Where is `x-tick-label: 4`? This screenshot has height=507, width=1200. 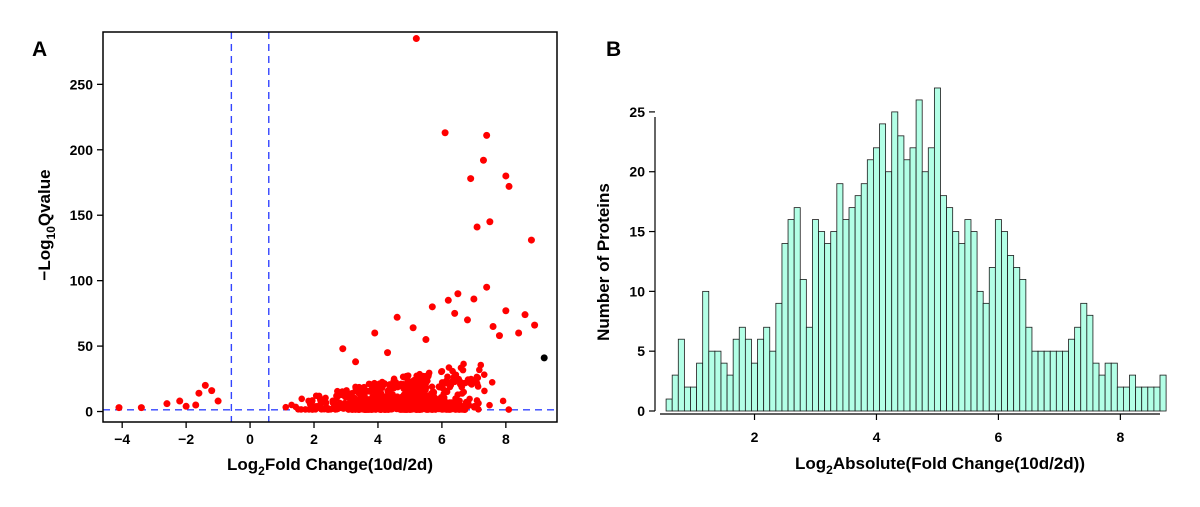
x-tick-label: 4 is located at coordinates (378, 439).